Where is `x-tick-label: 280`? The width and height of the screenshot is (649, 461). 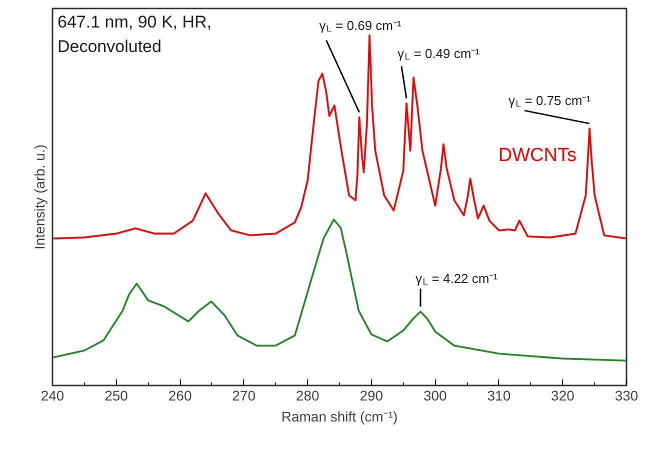
x-tick-label: 280 is located at coordinates (308, 396).